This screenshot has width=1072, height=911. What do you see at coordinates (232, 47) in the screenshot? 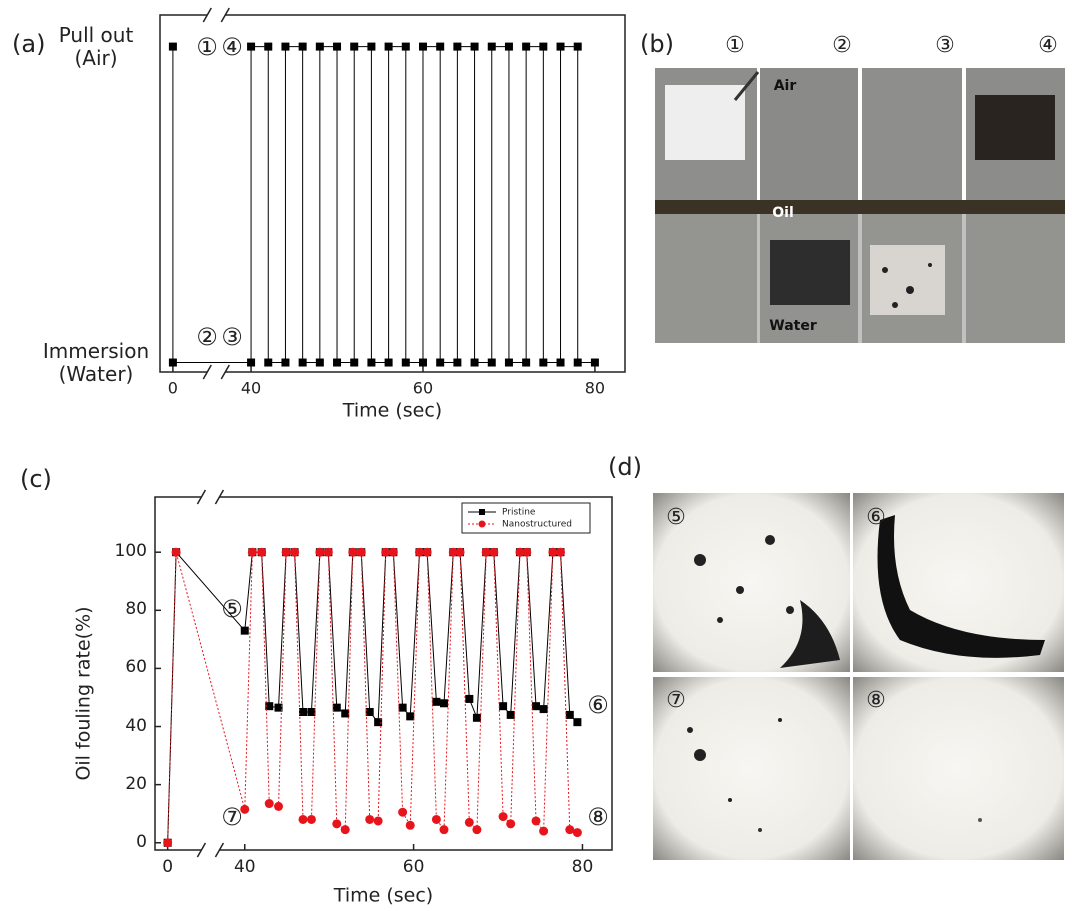
I see `annotation: ④` at bounding box center [232, 47].